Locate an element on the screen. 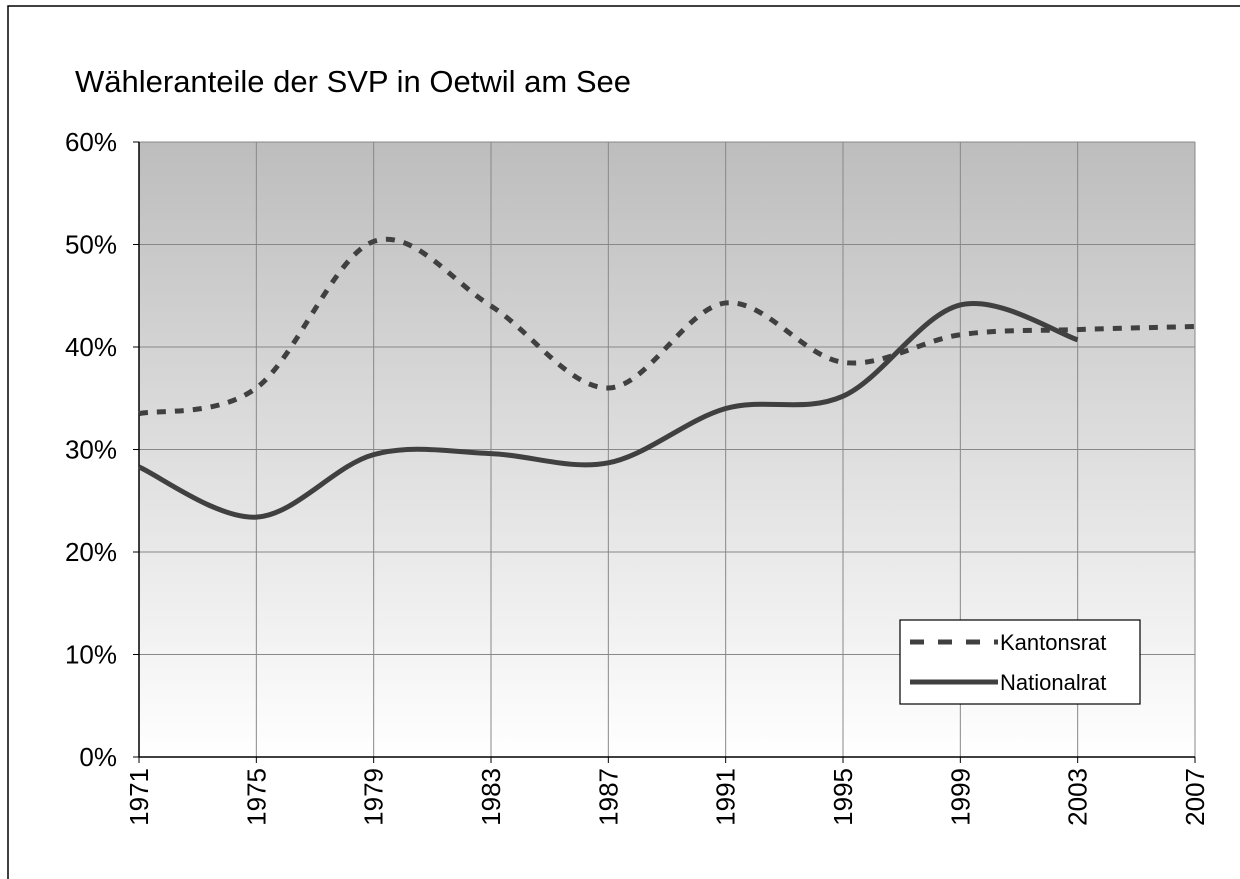  x-tick-label: 2007 is located at coordinates (1195, 797).